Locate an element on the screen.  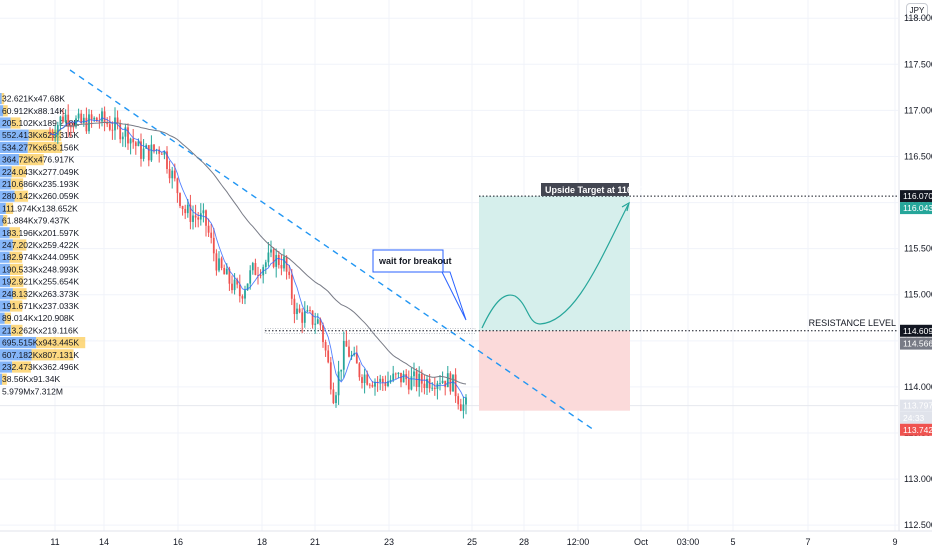
currency-badge: JPY is located at coordinates (917, 11).